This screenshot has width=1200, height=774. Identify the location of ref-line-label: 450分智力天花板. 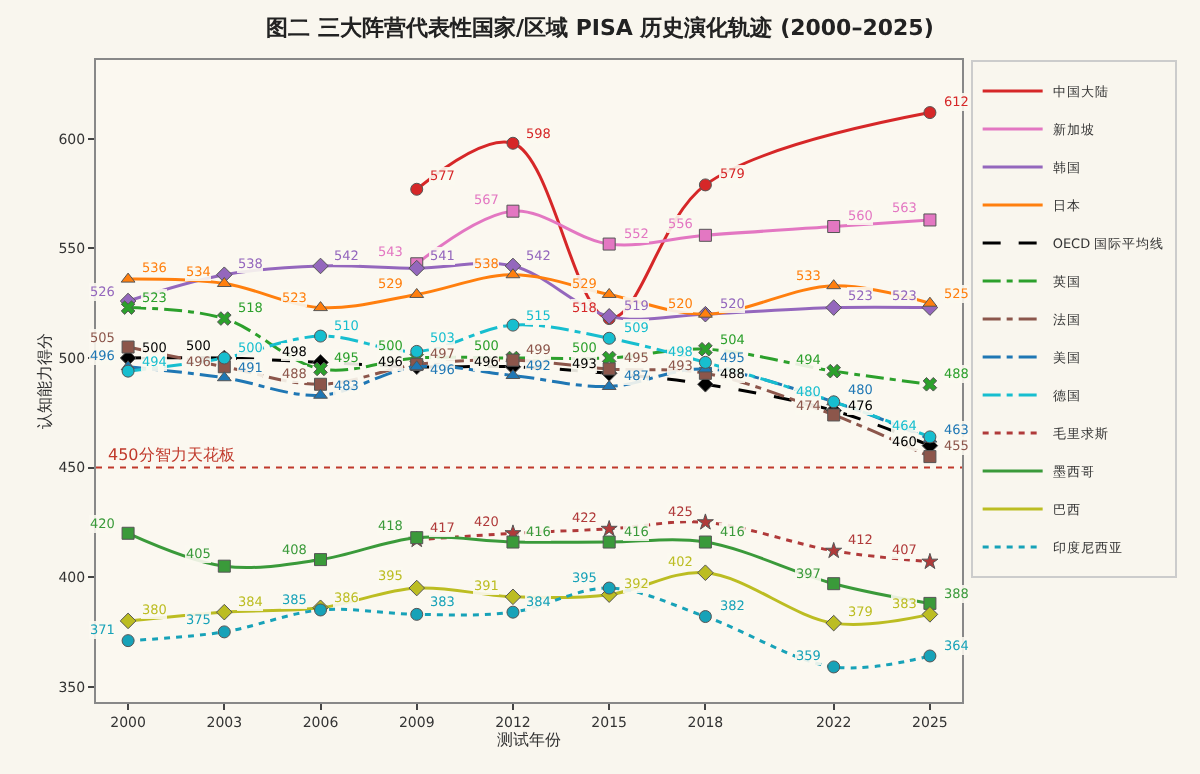
(171, 455).